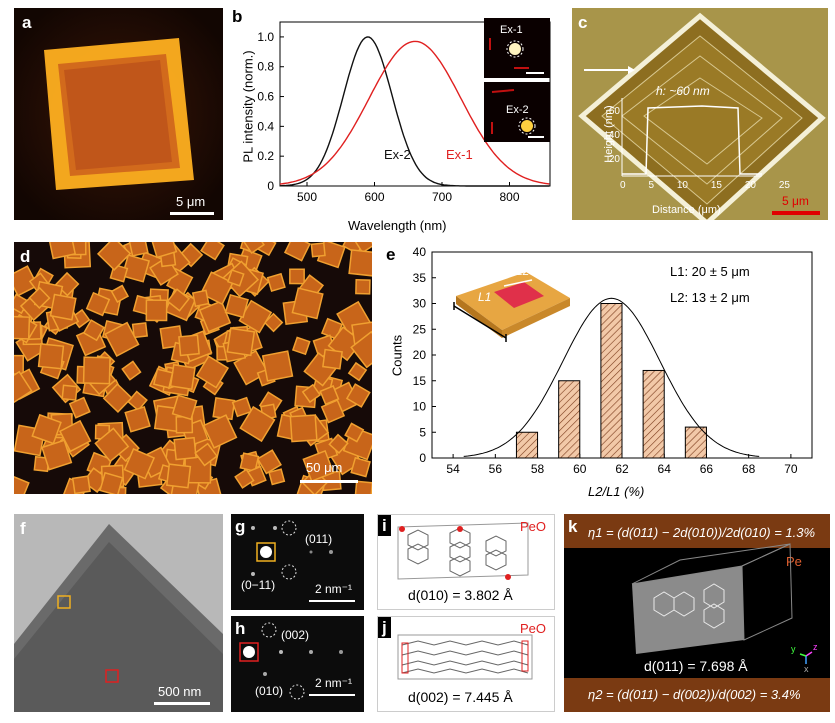 This screenshot has height=723, width=835. I want to click on inset-ex2-label: Ex-2, so click(517, 110).